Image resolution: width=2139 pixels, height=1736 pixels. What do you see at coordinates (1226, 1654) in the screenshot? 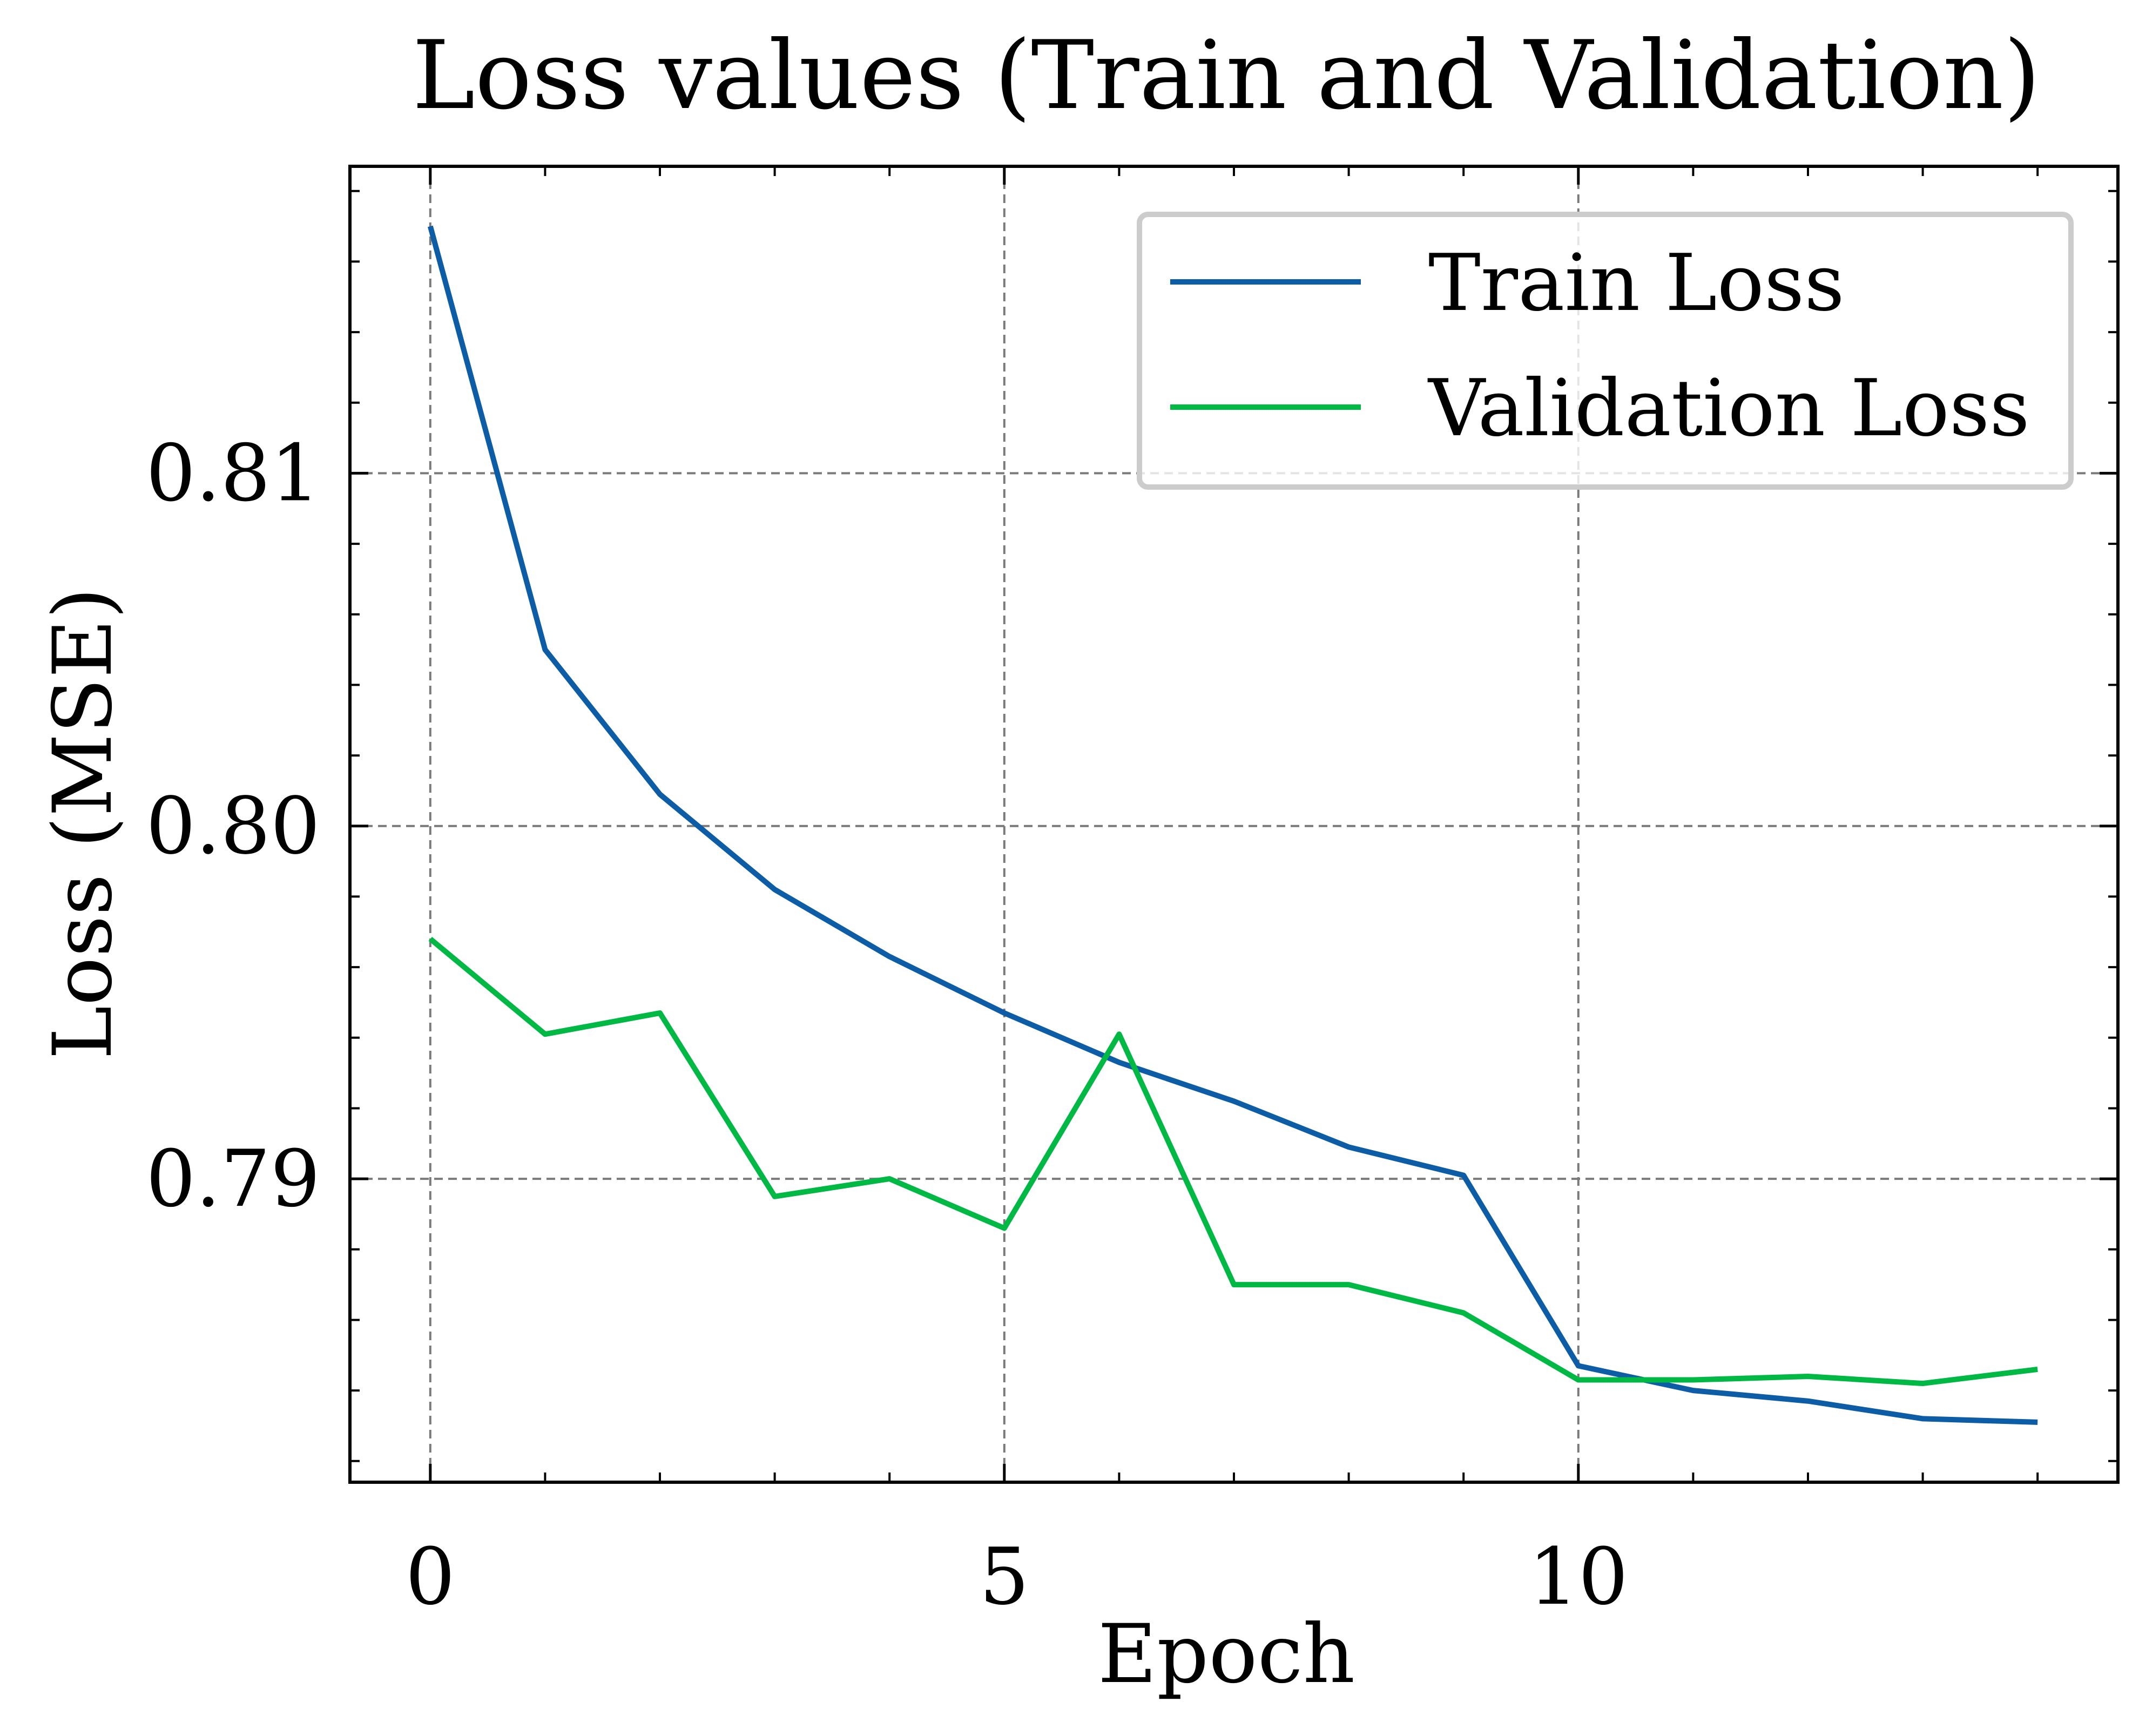
I see `x-axis-label: Epoch` at bounding box center [1226, 1654].